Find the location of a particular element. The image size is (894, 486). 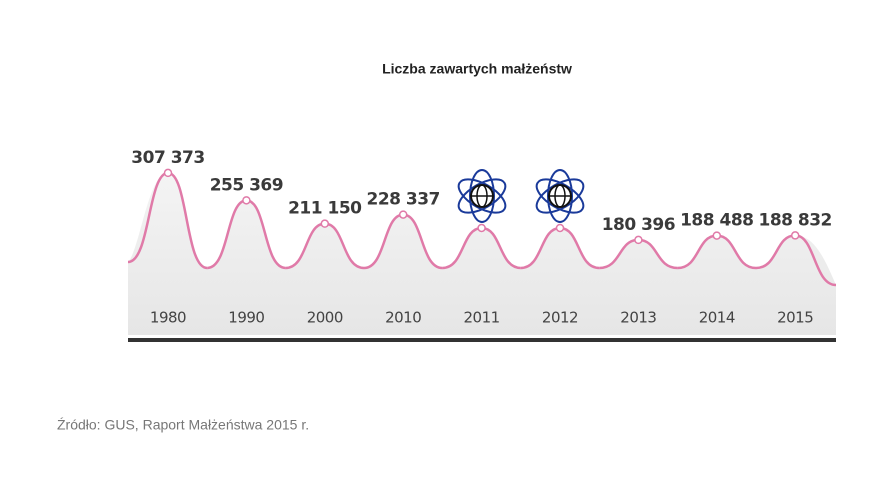

chart-title: Liczba zawartych małżeństw is located at coordinates (477, 69).